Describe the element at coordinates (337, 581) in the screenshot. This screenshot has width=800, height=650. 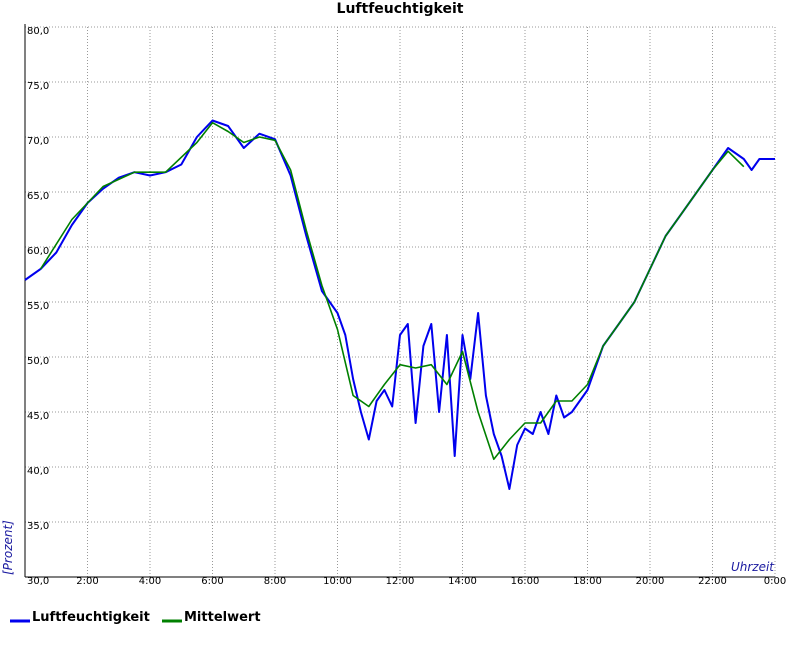
I see `x-tick-label: 10:00` at that location.